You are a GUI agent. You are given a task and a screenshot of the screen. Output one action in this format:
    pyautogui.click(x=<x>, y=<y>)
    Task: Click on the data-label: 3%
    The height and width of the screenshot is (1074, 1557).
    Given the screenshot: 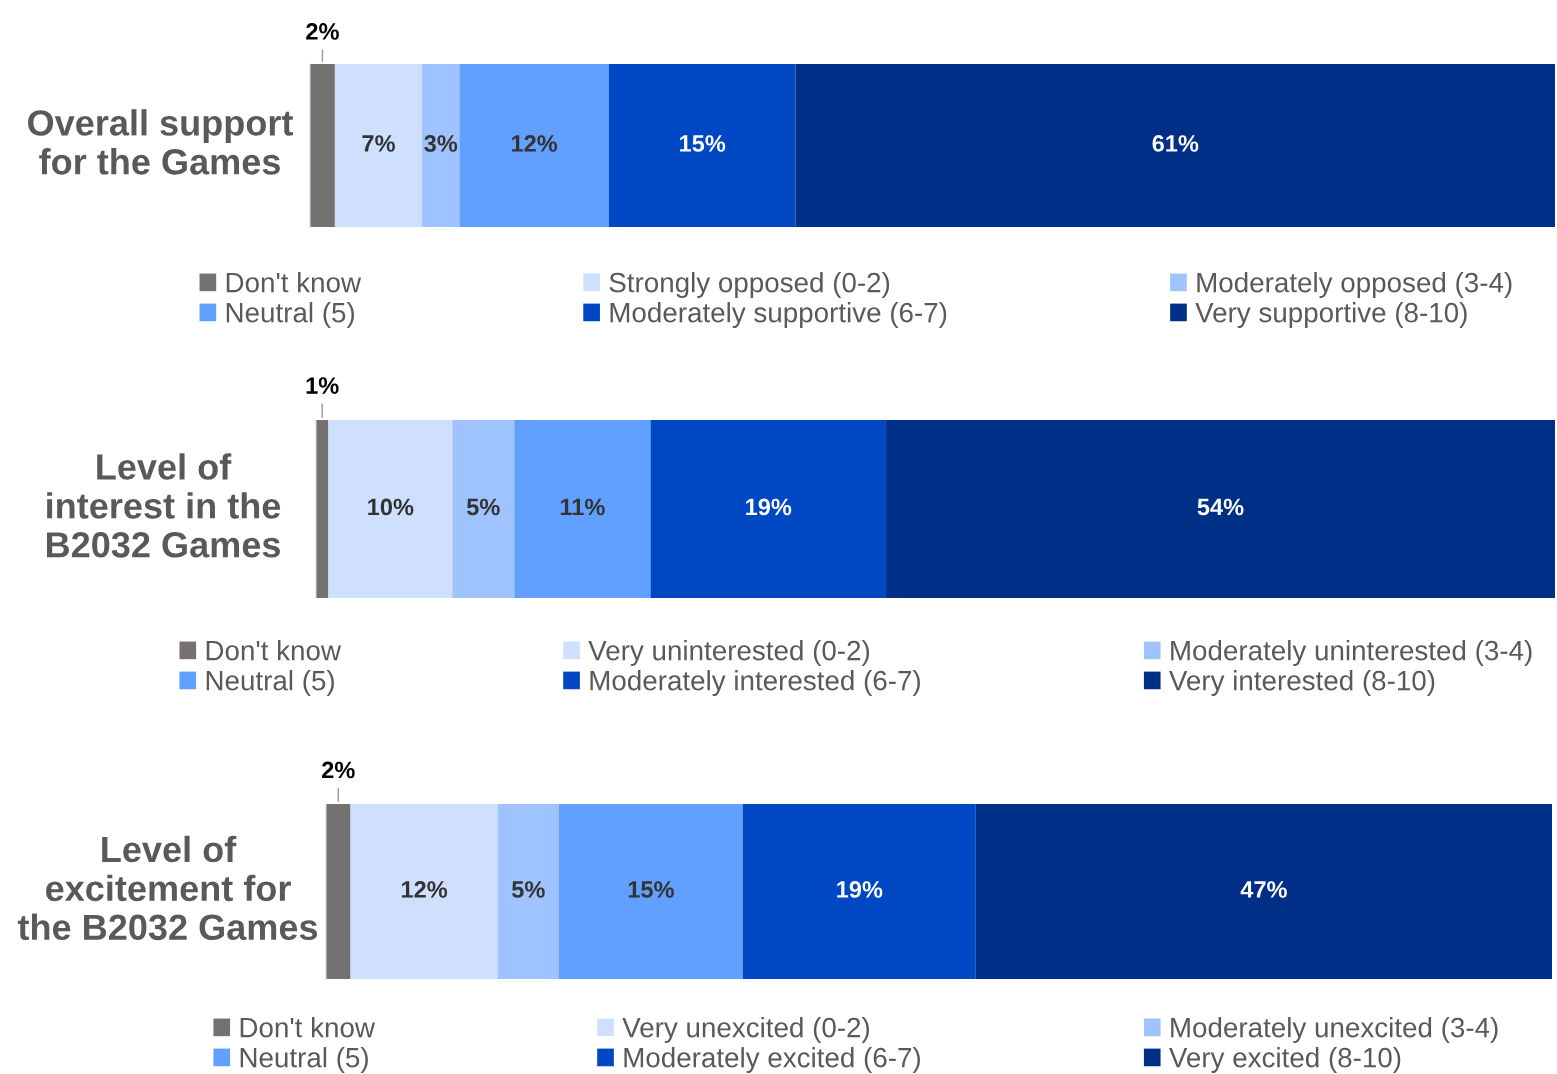 What is the action you would take?
    pyautogui.click(x=441, y=143)
    